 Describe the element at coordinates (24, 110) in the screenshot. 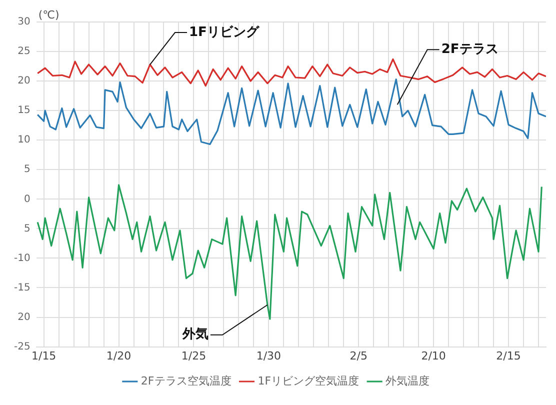

I see `y-tick-label: 15` at that location.